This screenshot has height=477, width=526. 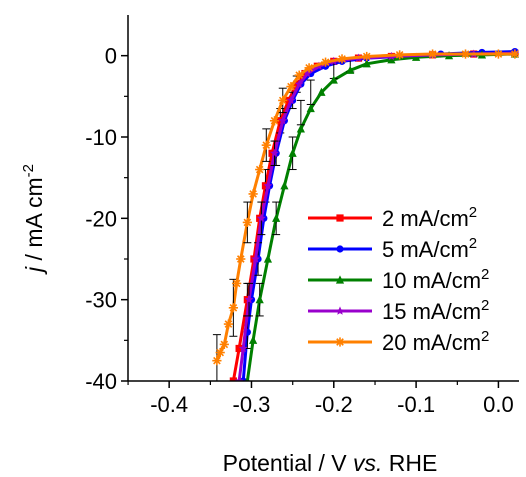 I want to click on legend-label-2: 5 mA/cm2, so click(x=429, y=248).